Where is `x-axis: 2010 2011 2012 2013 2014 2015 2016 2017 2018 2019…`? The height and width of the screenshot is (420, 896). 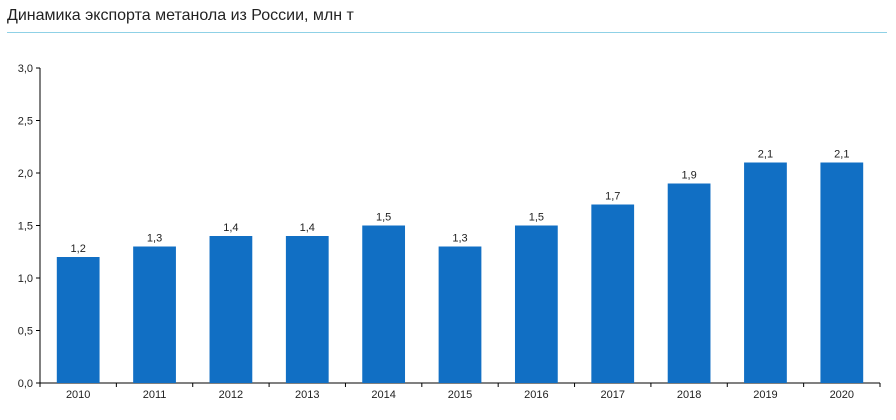
x-axis: 2010 2011 2012 2013 2014 2015 2016 2017 2018 2019… is located at coordinates (460, 391).